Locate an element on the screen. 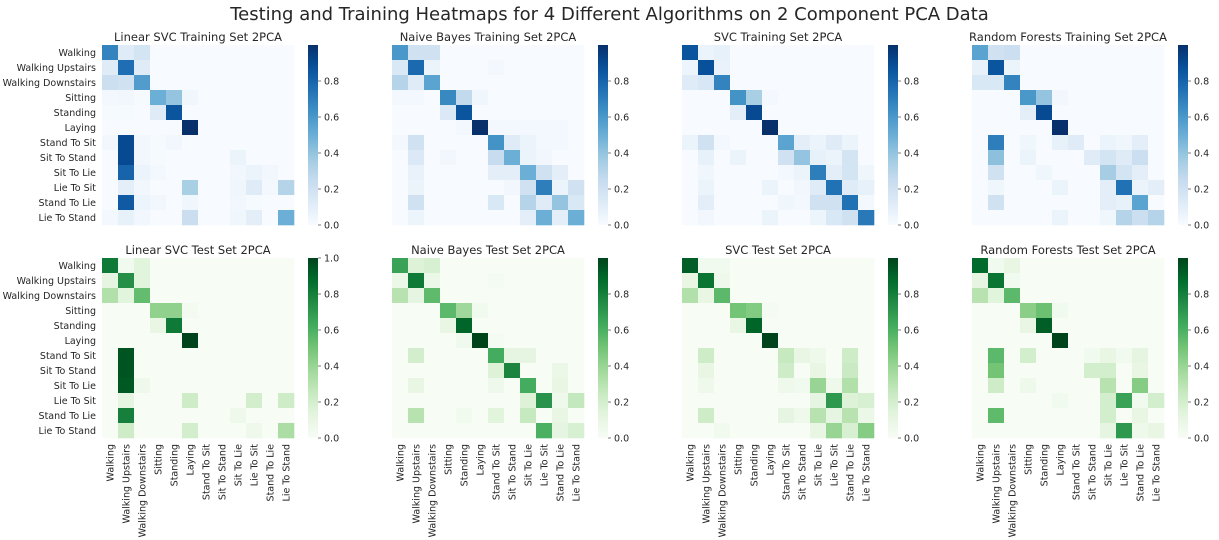  x-tick-label: Lie To Sit is located at coordinates (255, 465).